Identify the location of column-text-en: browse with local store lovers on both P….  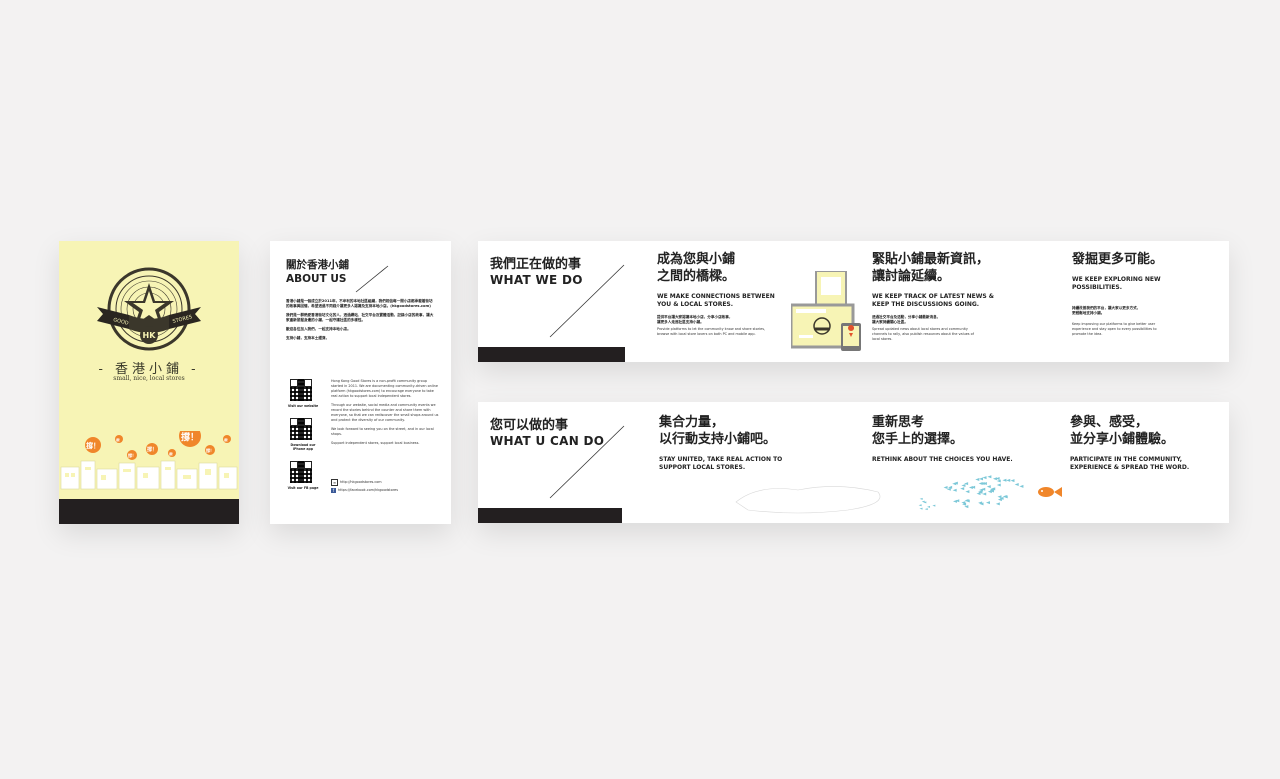
(706, 334).